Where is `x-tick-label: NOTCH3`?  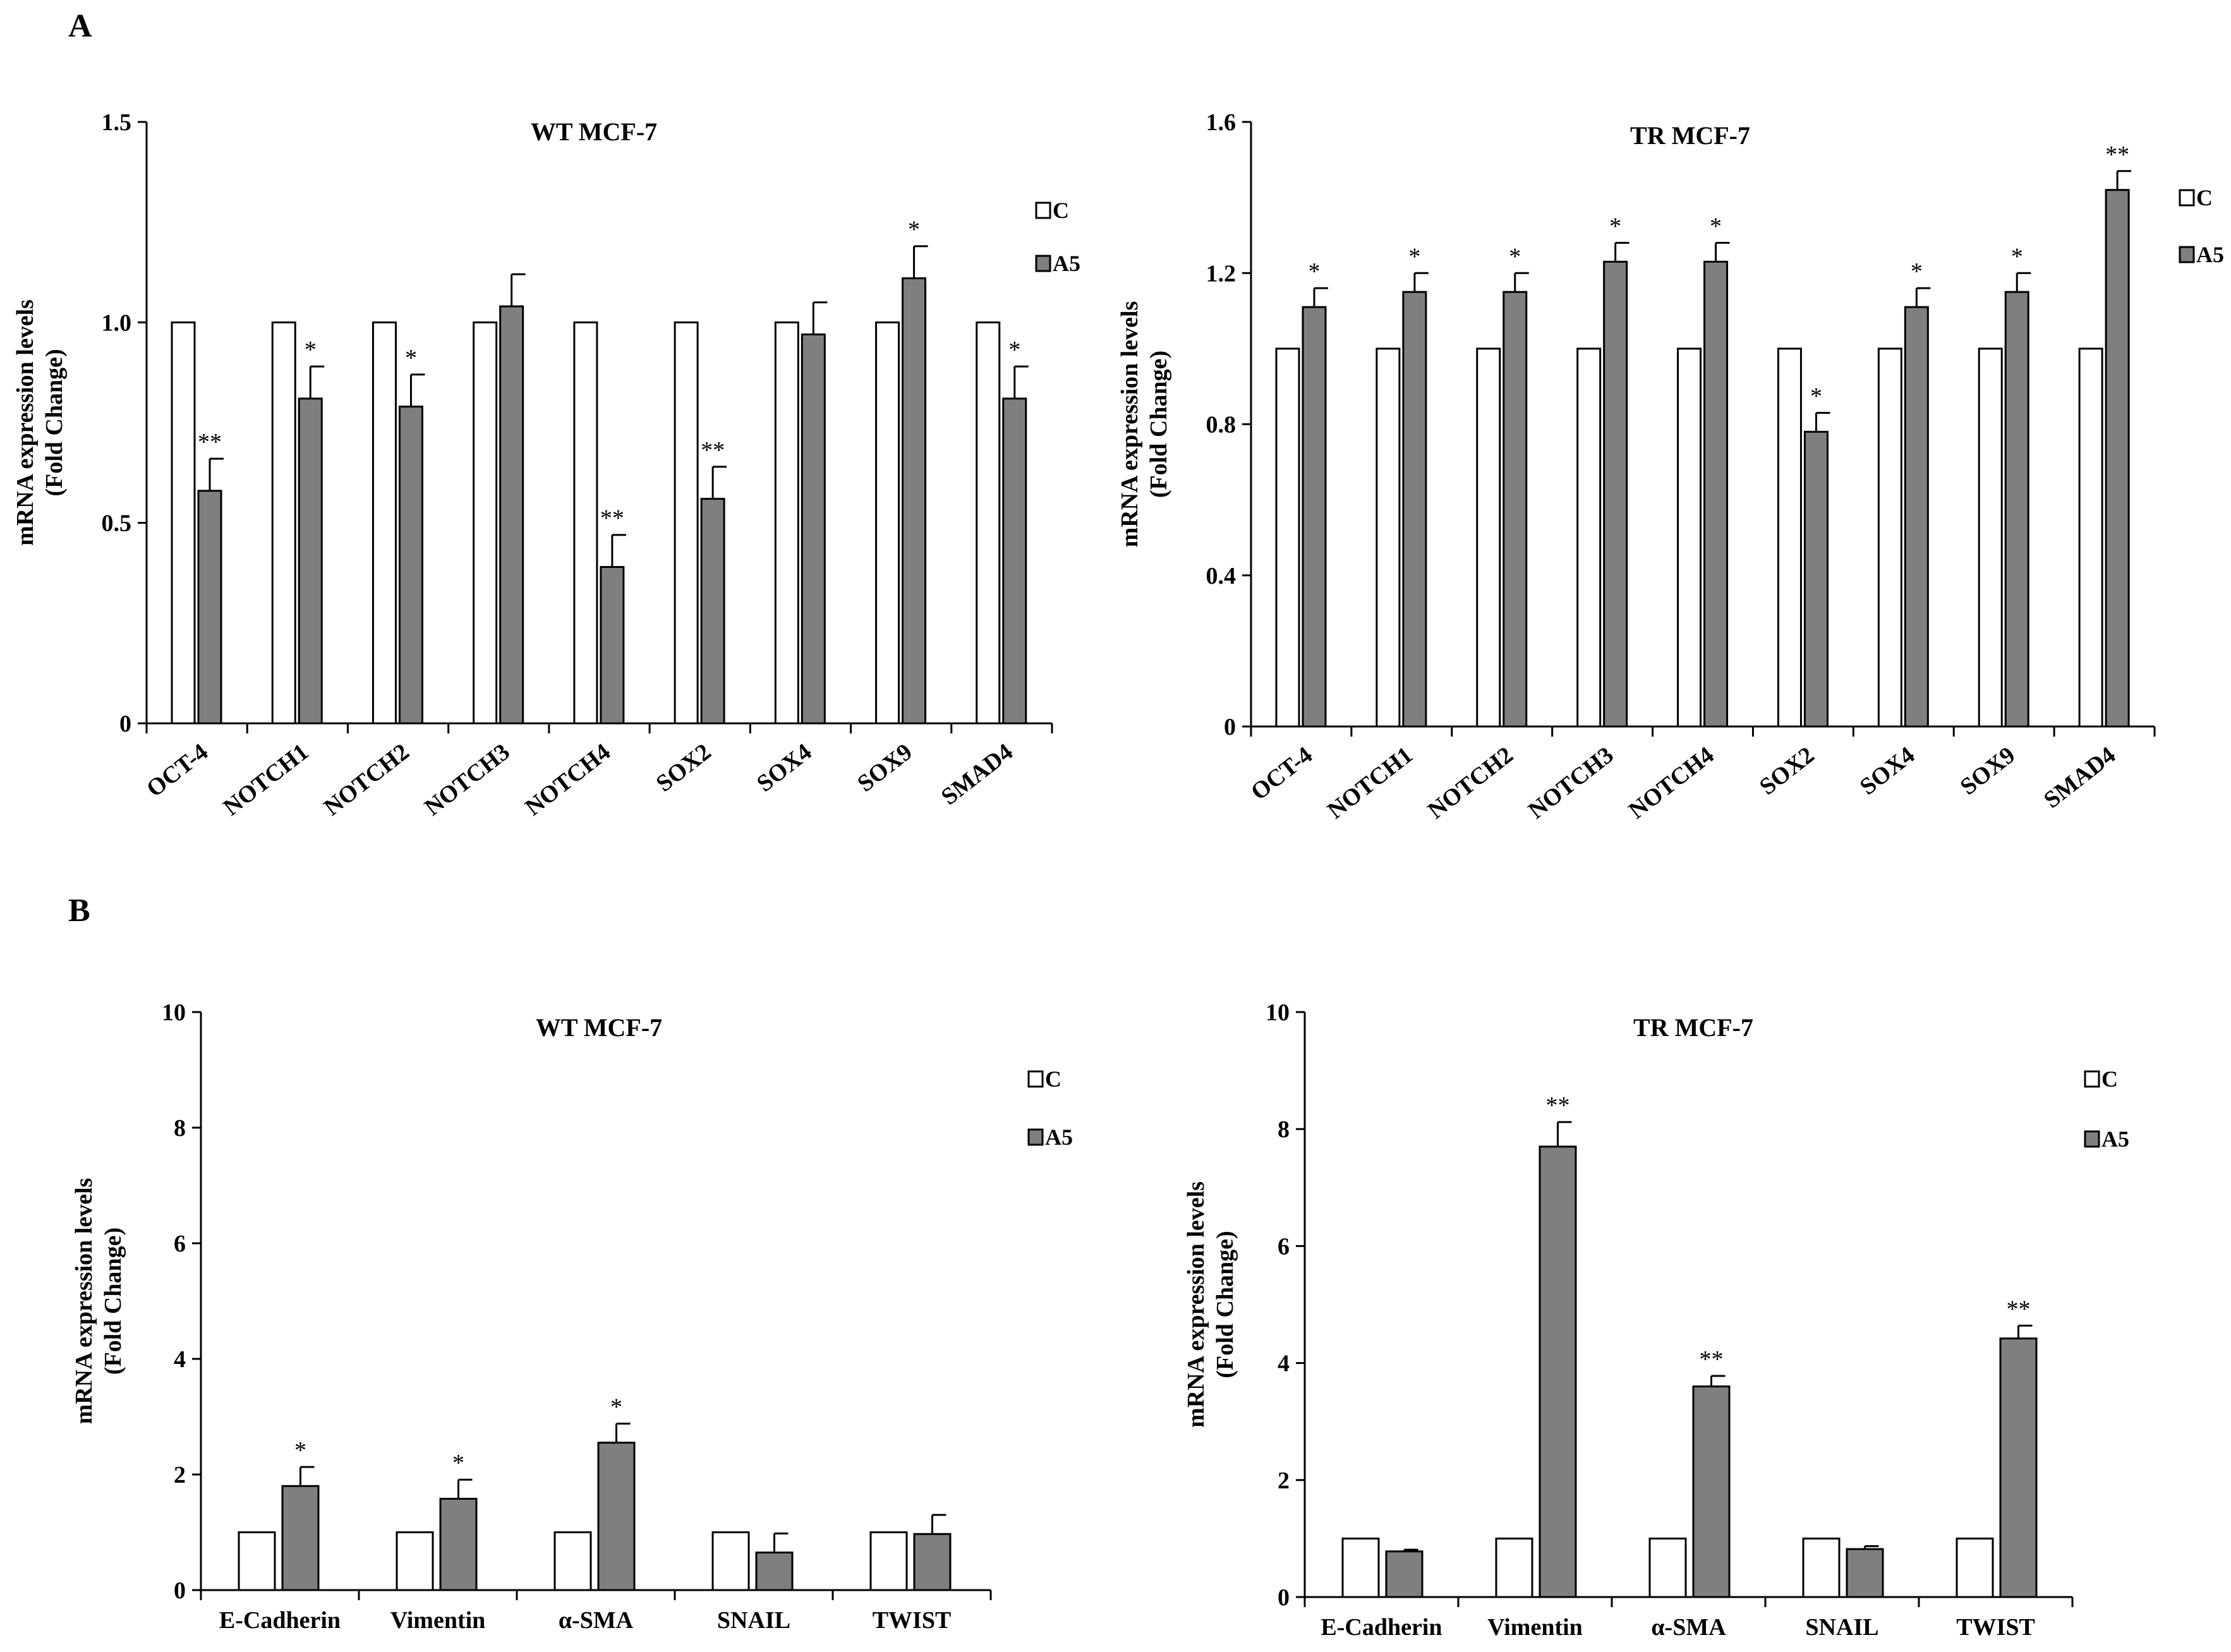
x-tick-label: NOTCH3 is located at coordinates (1571, 783).